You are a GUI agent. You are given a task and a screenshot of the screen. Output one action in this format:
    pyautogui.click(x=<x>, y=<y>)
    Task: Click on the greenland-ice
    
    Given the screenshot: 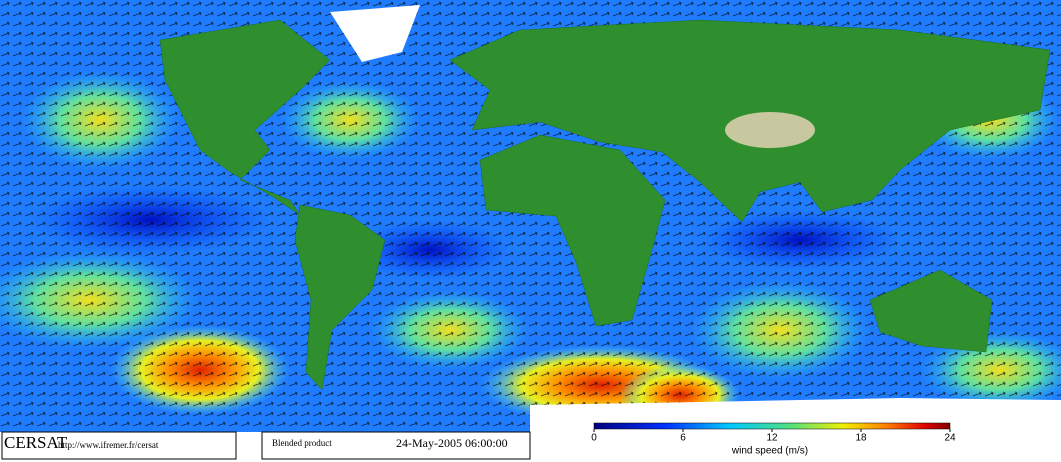 What is the action you would take?
    pyautogui.click(x=375, y=33)
    